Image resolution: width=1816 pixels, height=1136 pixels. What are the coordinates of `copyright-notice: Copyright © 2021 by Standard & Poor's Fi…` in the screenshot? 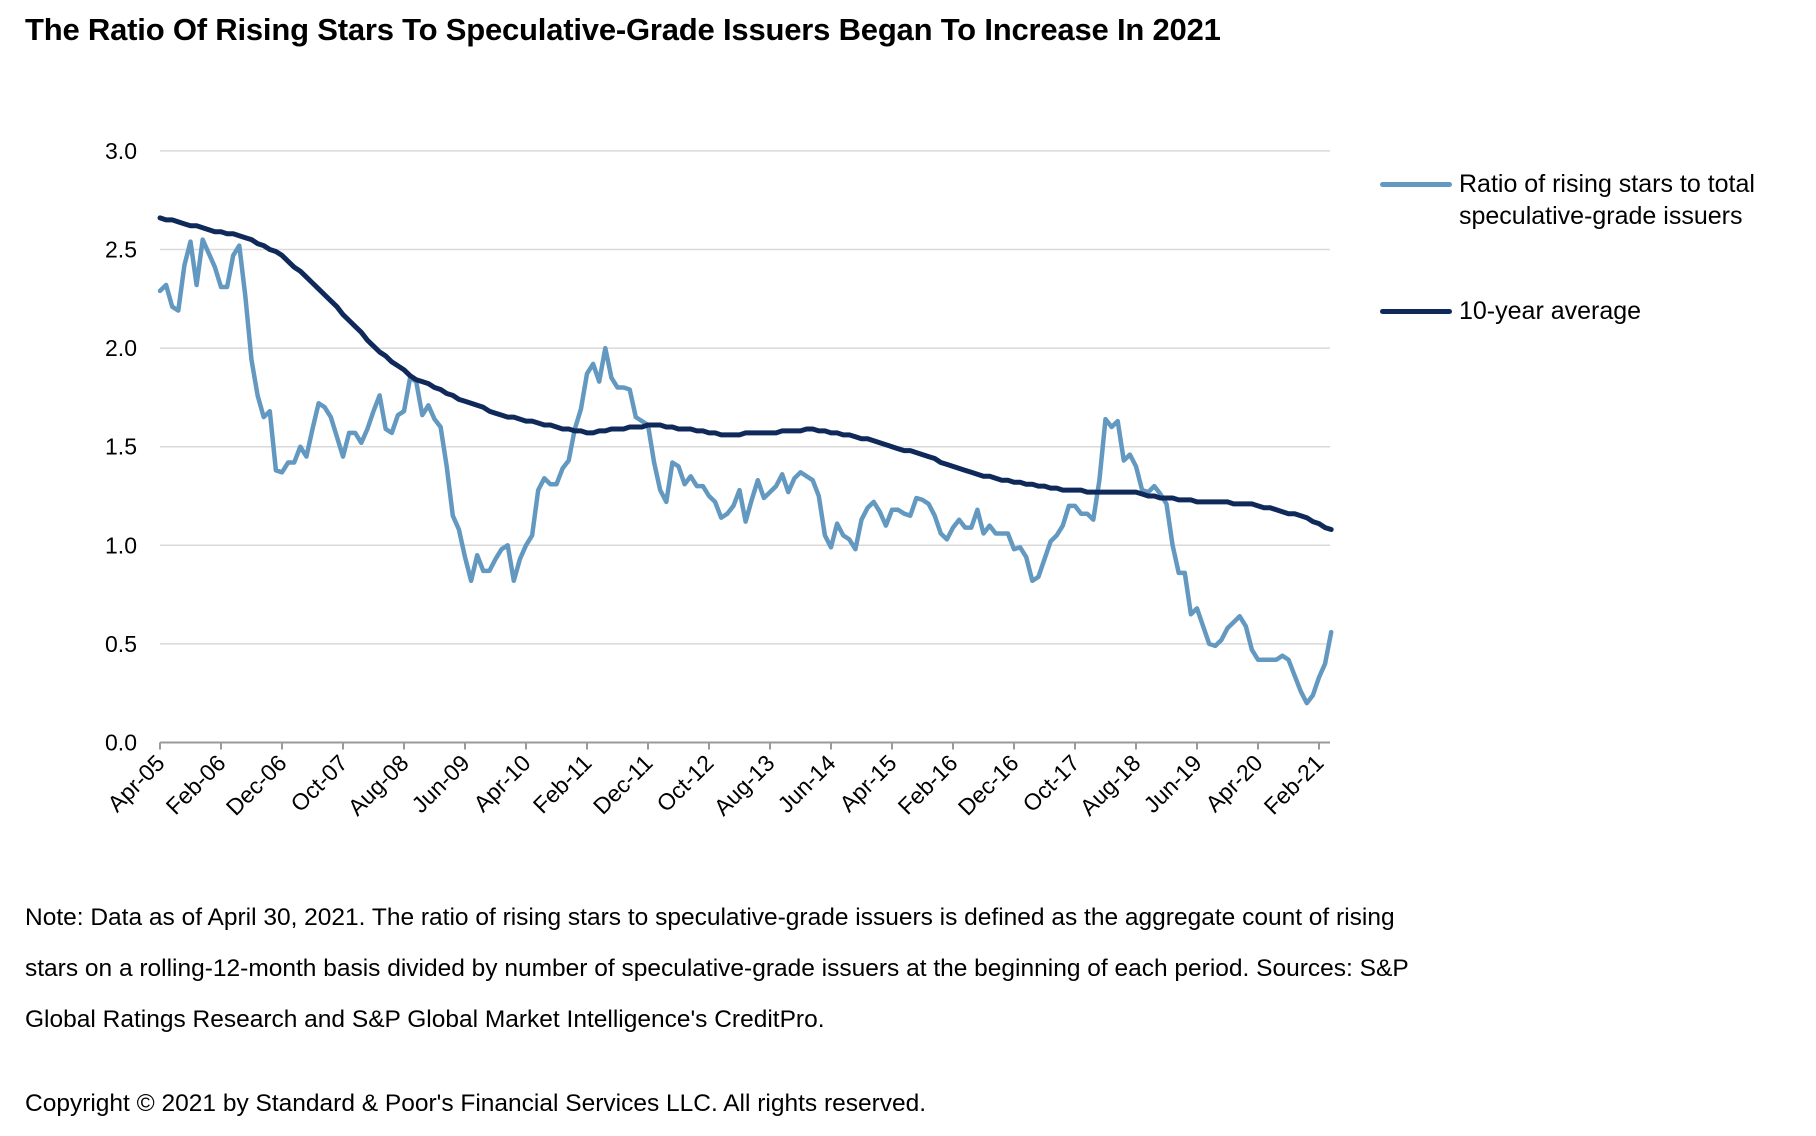 It's located at (476, 1103).